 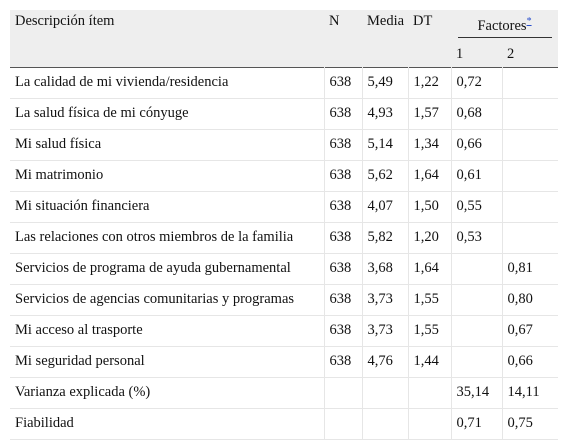 What do you see at coordinates (530, 300) in the screenshot?
I see `cell-factor-2: 0,80` at bounding box center [530, 300].